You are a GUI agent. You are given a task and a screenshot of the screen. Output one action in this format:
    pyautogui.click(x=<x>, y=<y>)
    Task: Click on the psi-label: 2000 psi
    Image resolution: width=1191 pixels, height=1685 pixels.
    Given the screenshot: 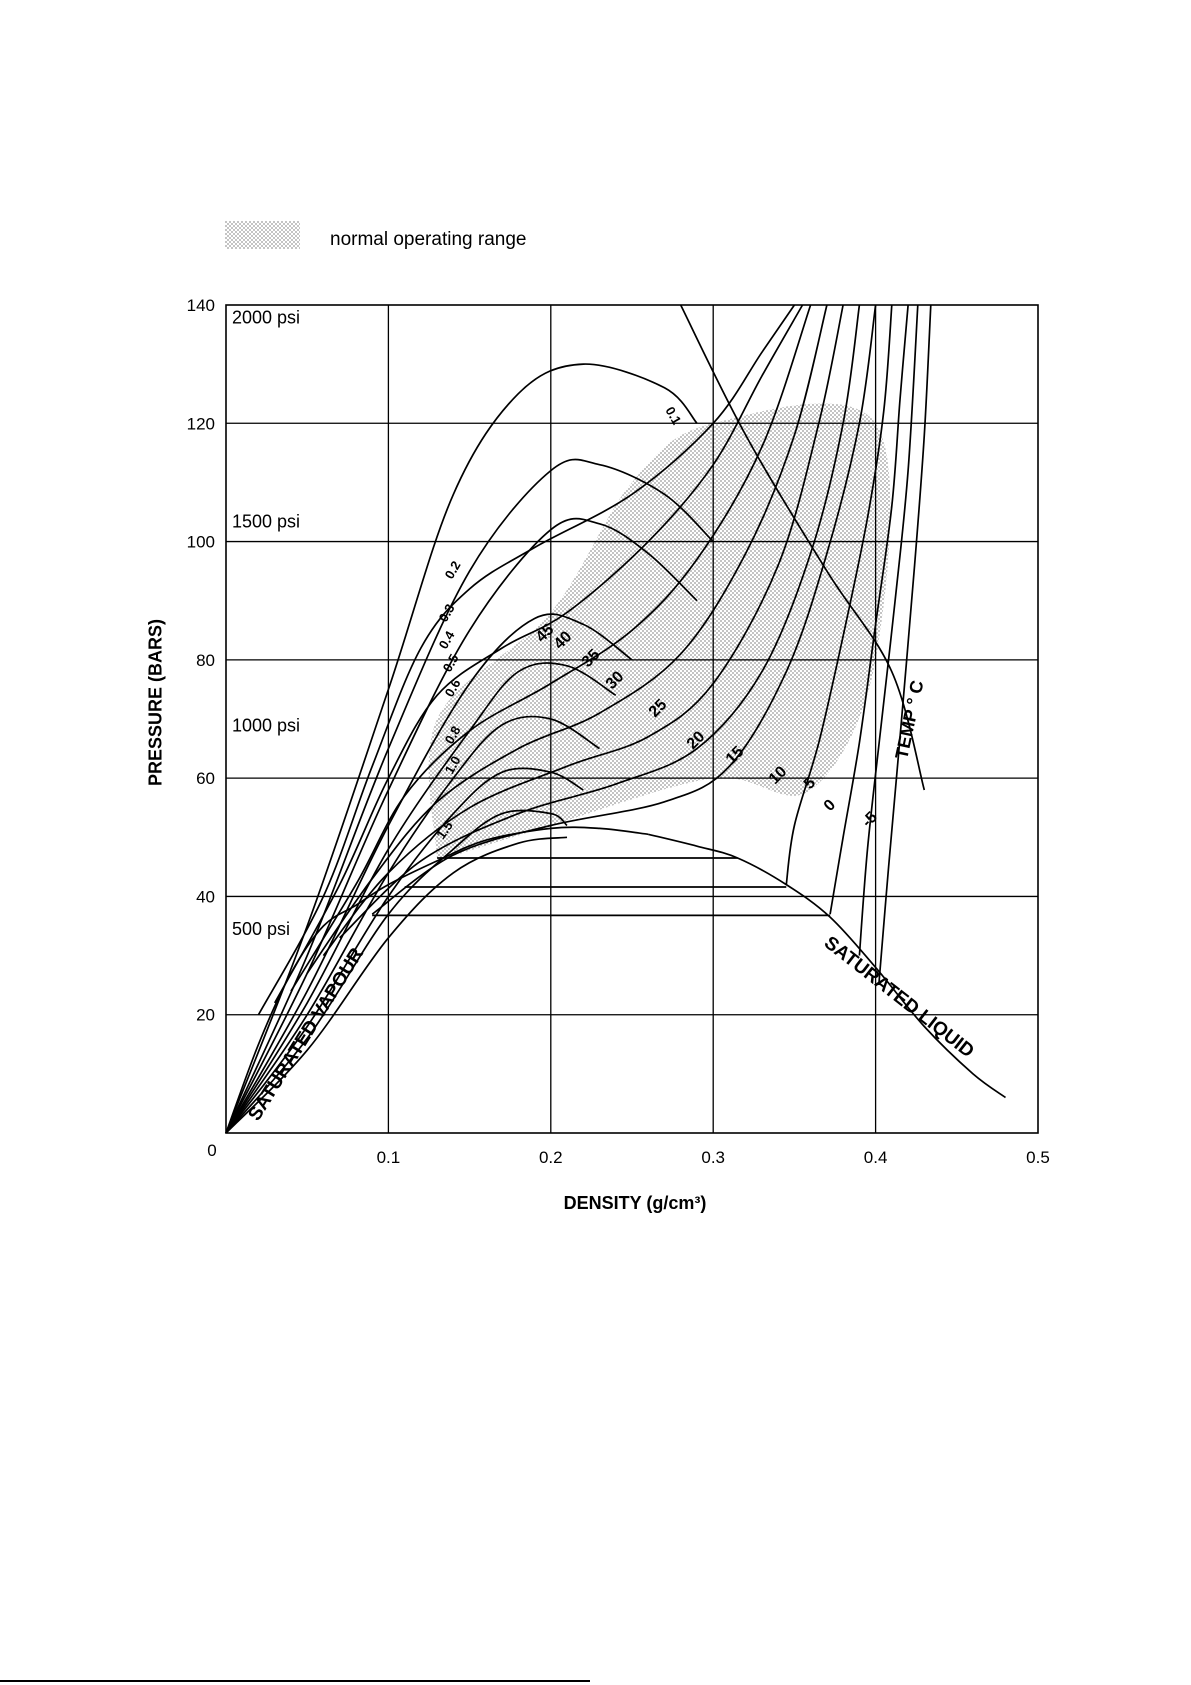 What is the action you would take?
    pyautogui.click(x=266, y=317)
    